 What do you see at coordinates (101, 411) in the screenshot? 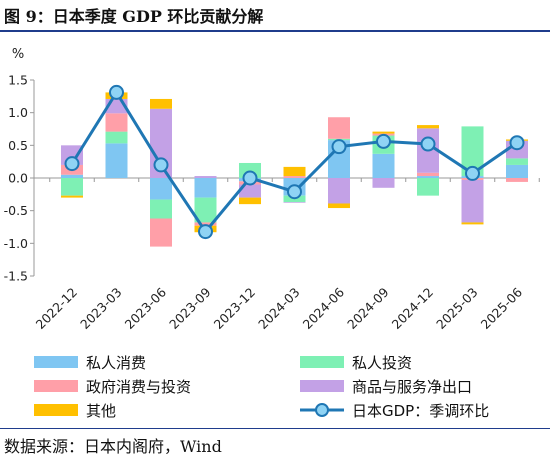
I see `legend-label: 其他` at bounding box center [101, 411].